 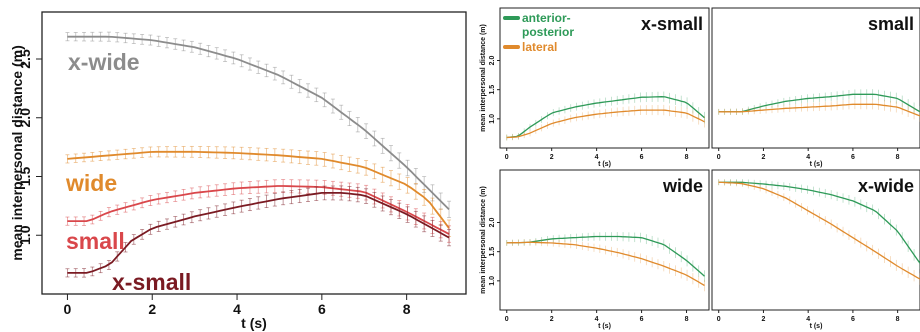 What do you see at coordinates (682, 186) in the screenshot?
I see `panel-title: wide` at bounding box center [682, 186].